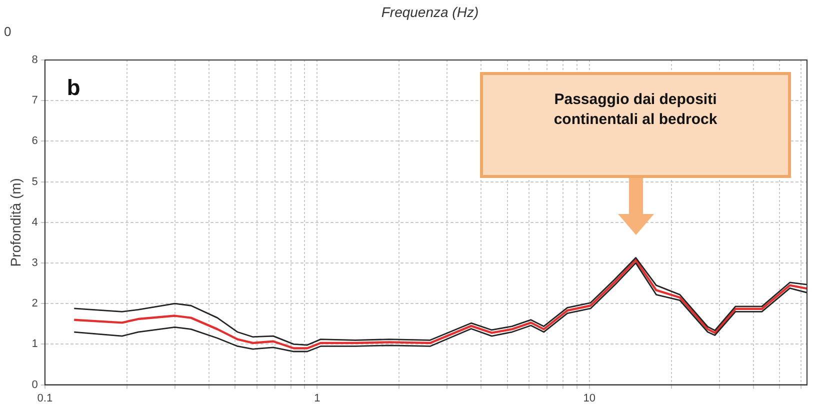 This screenshot has height=408, width=814. I want to click on x-tick-label: 1, so click(317, 398).